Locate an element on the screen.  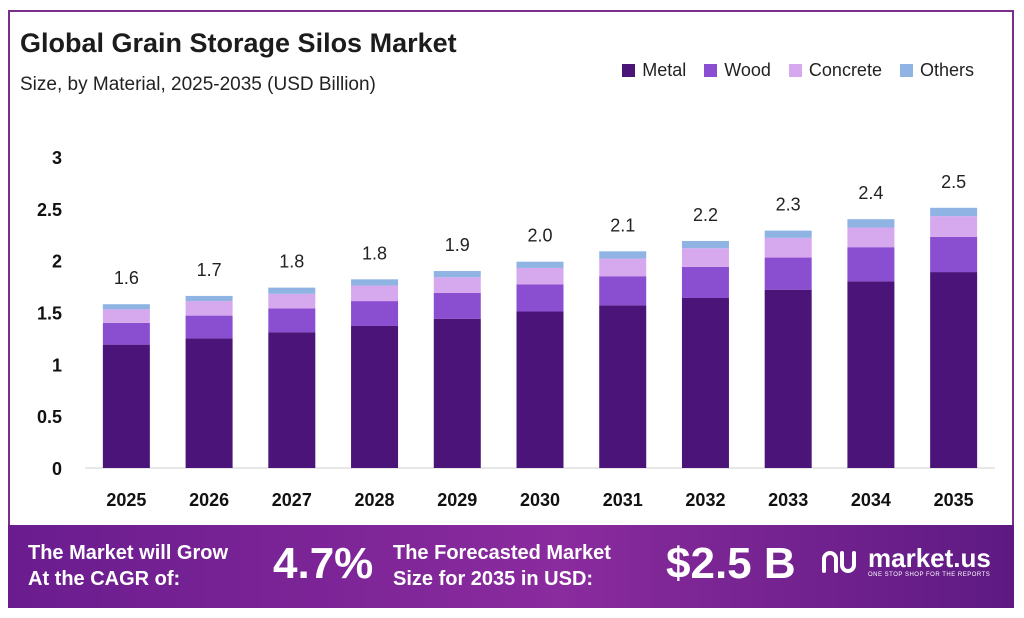
chart-legend: Metal Wood Concrete Others is located at coordinates (798, 70).